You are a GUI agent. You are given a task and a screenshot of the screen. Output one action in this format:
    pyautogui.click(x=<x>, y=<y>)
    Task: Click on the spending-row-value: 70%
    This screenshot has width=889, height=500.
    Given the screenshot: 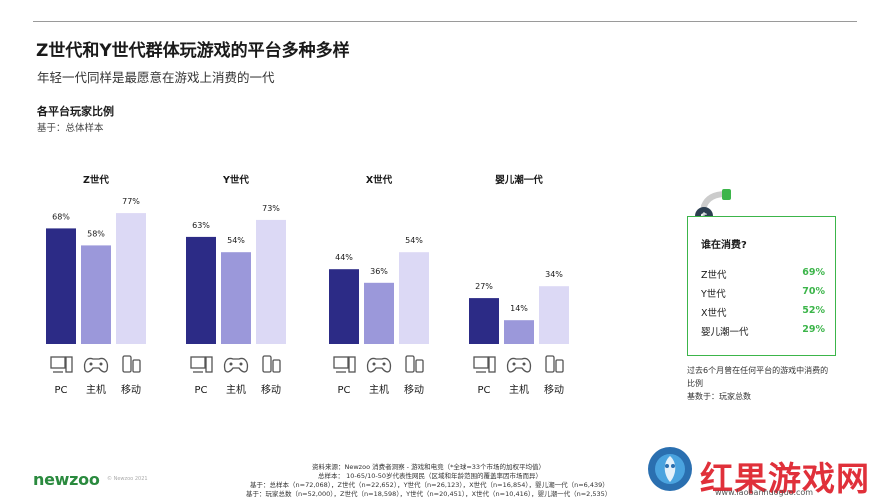 What is the action you would take?
    pyautogui.click(x=813, y=291)
    